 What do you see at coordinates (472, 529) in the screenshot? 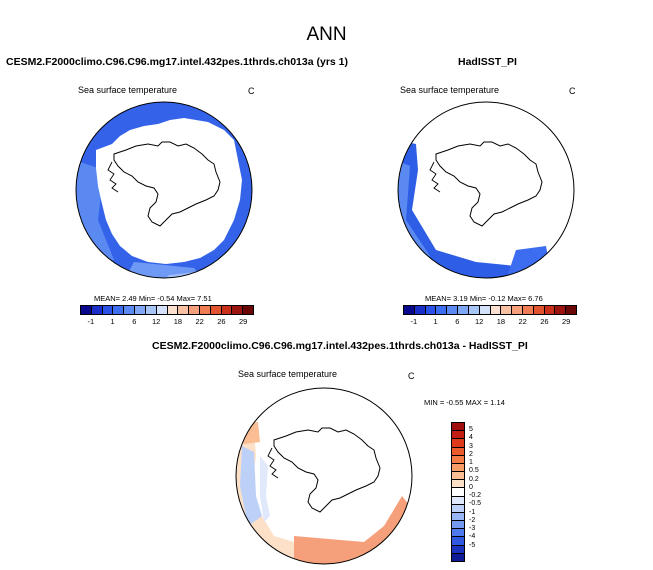
I see `panel-3-colorbar-tick-label: -3` at bounding box center [472, 529].